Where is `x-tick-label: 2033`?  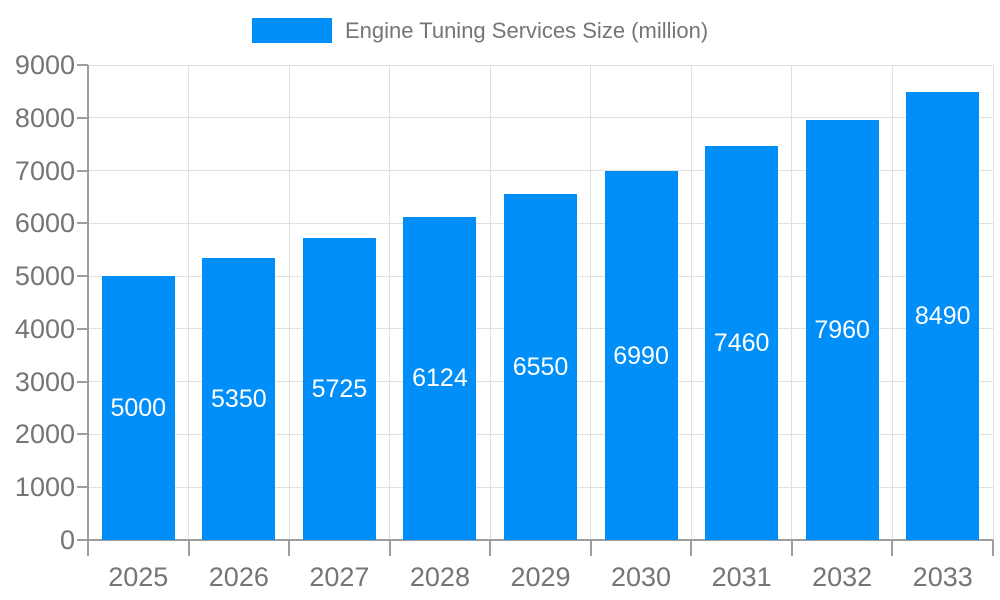 x-tick-label: 2033 is located at coordinates (942, 577).